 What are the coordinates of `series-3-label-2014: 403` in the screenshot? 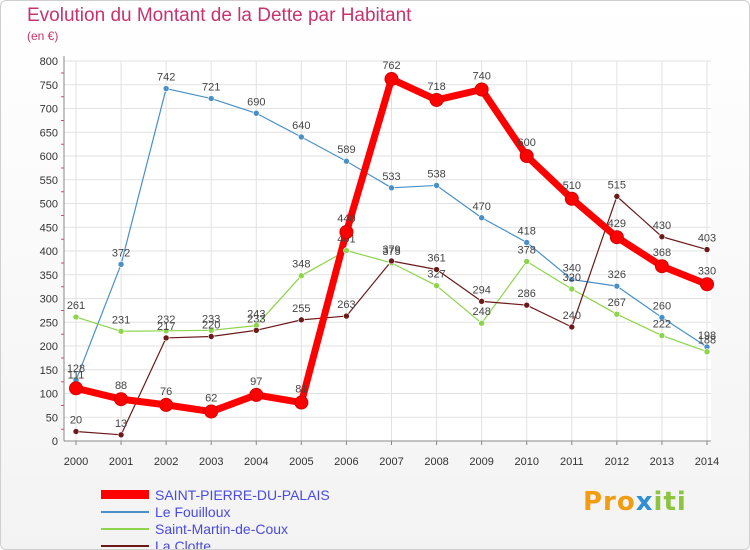 It's located at (707, 239).